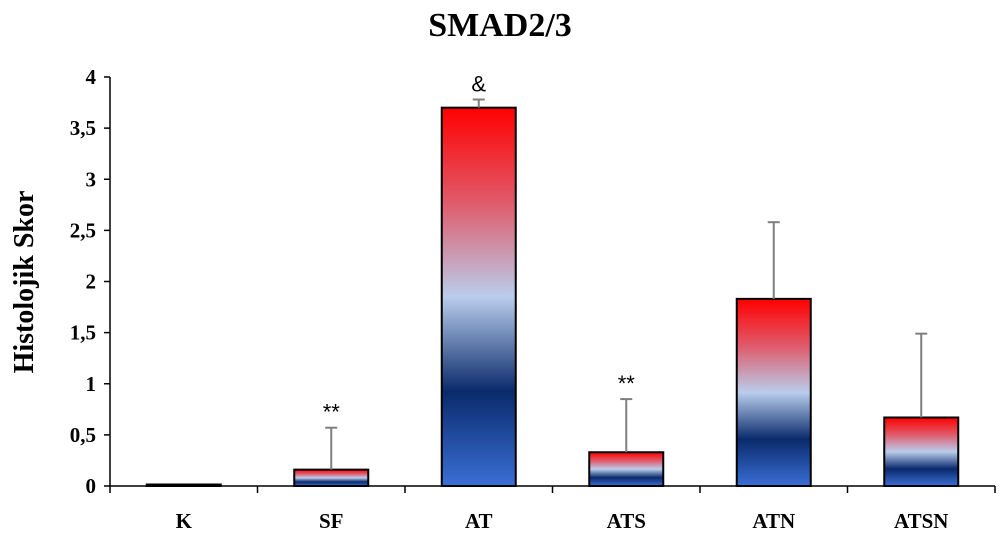 The width and height of the screenshot is (1001, 535). Describe the element at coordinates (773, 521) in the screenshot. I see `x-tick-label: ATN` at that location.